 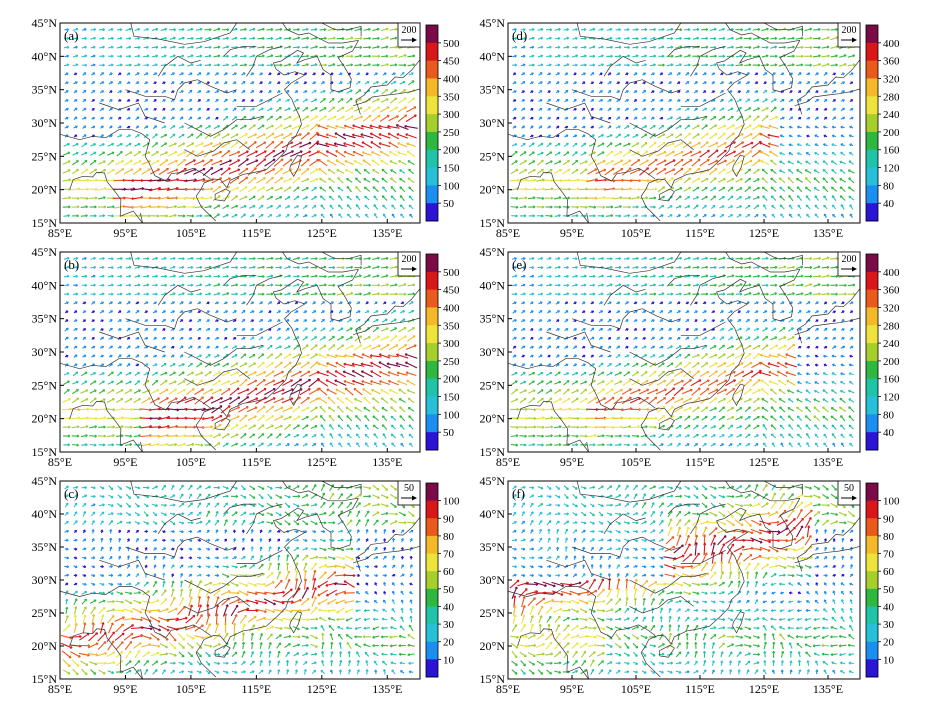 I want to click on lat-tick-label: 45°N, so click(x=45, y=23).